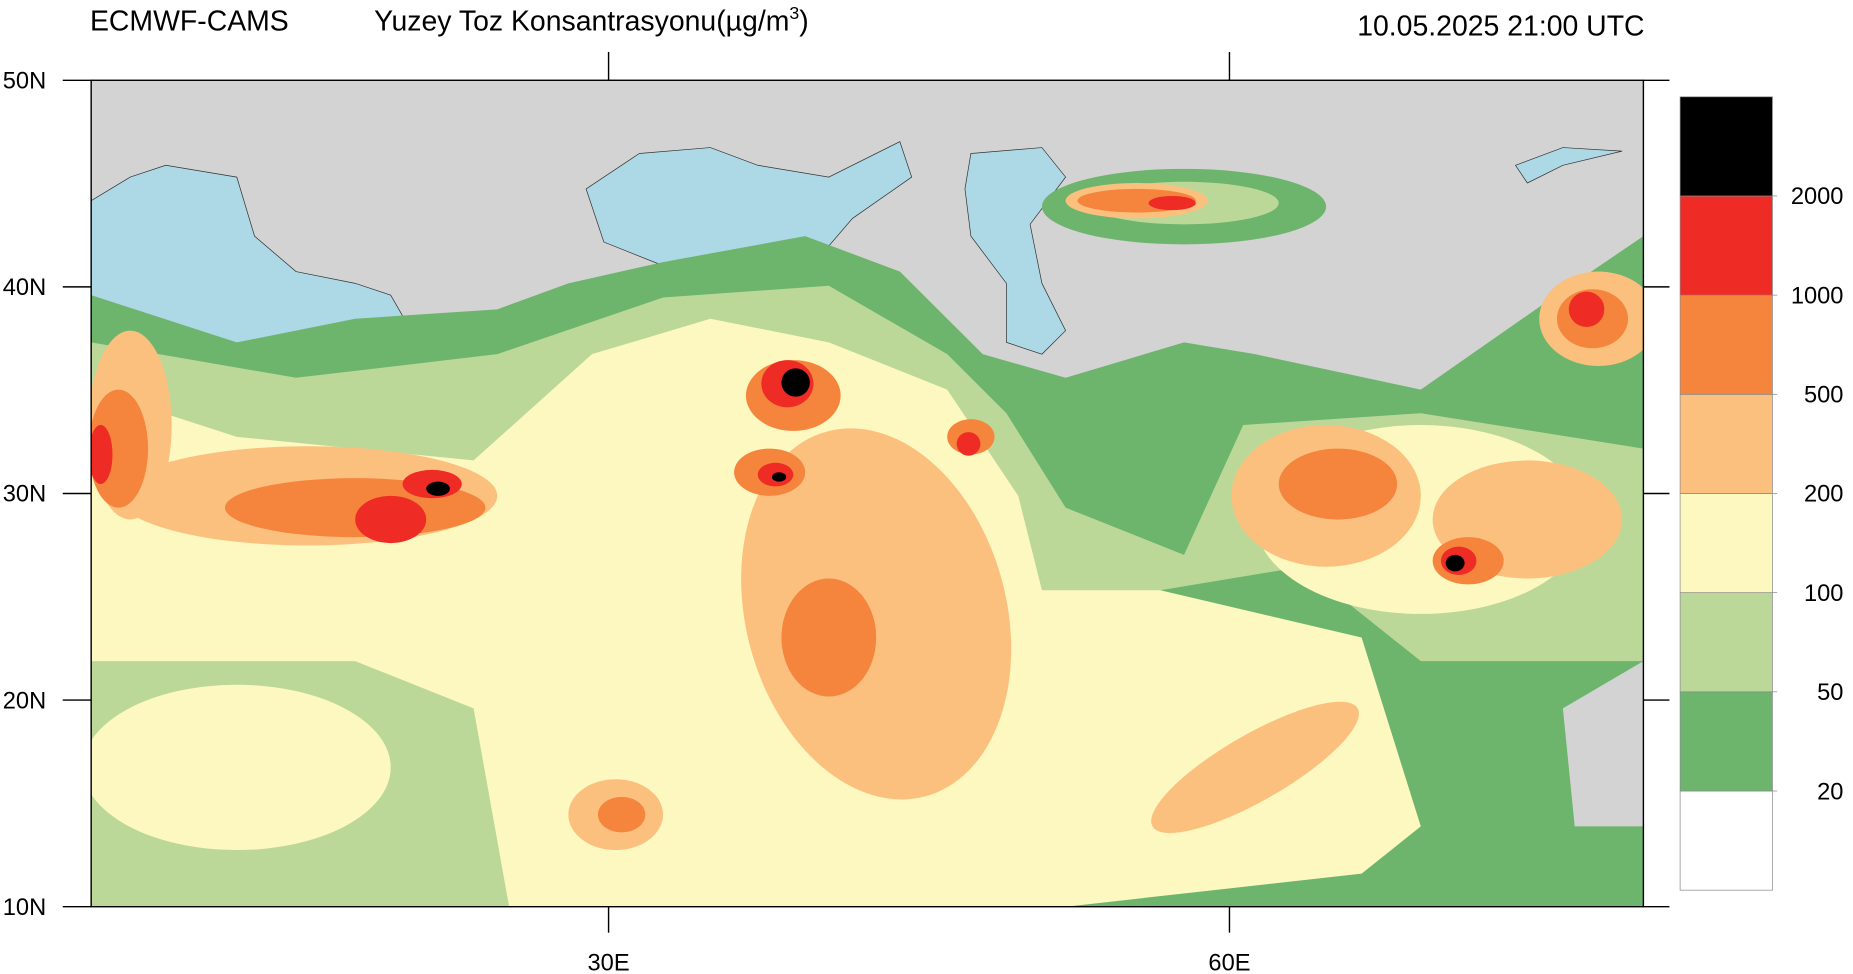 Image resolution: width=1853 pixels, height=974 pixels. Describe the element at coordinates (24, 701) in the screenshot. I see `lat-tick-label: 20N` at that location.